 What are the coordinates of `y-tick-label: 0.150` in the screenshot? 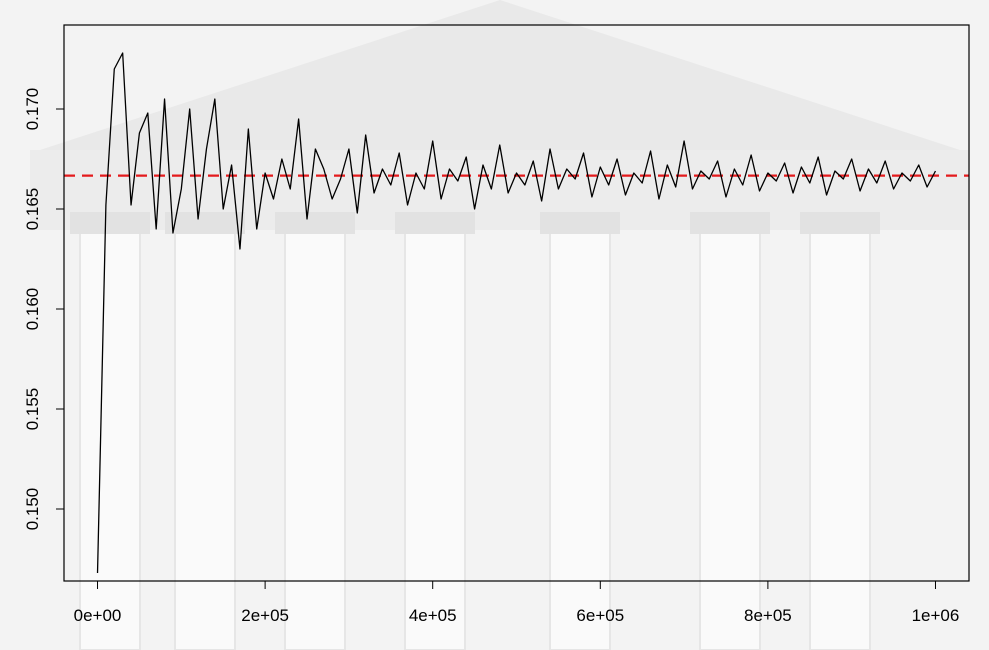 It's located at (32, 509).